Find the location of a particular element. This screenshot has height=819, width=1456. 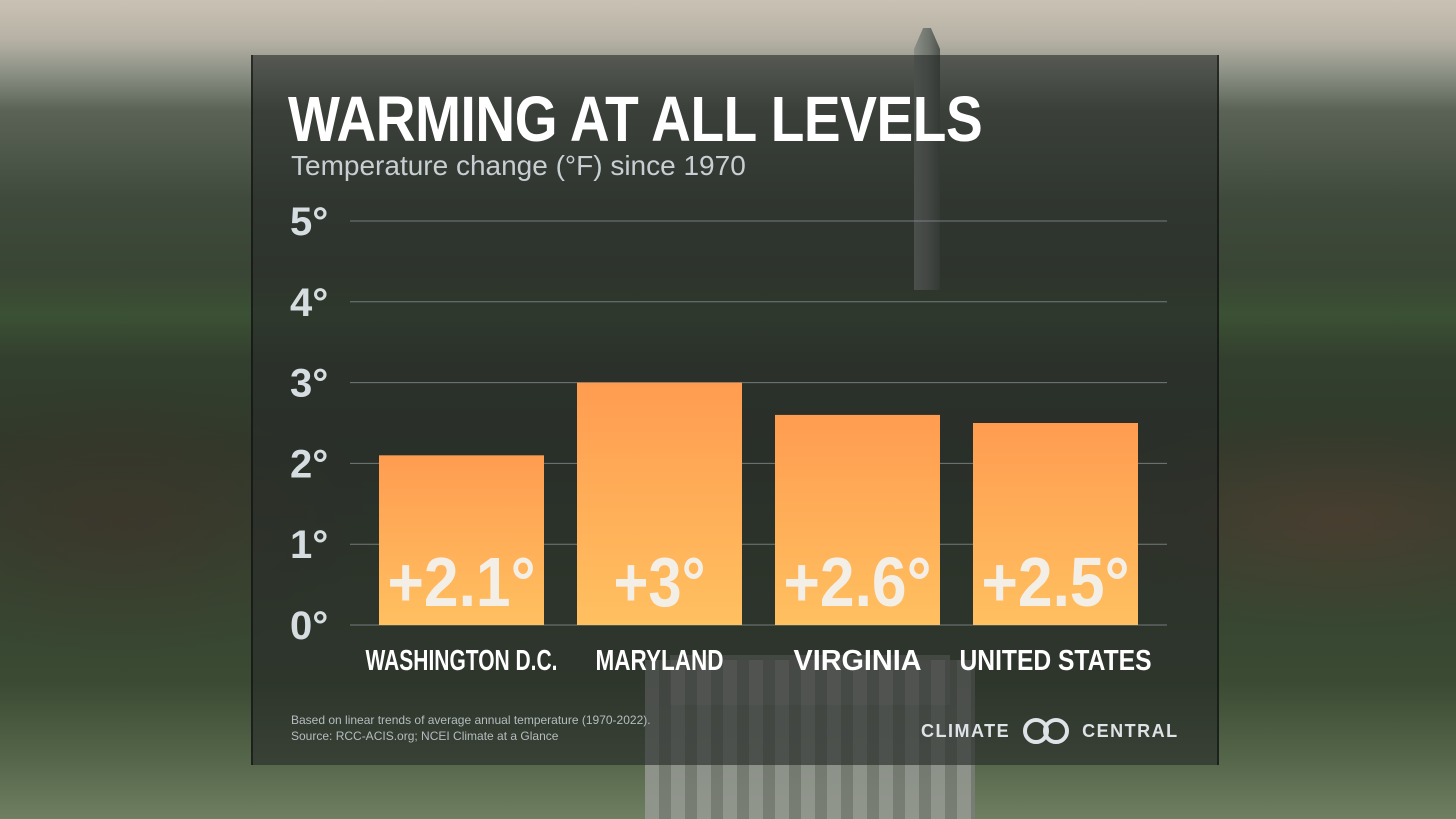

climate-central-rings-icon is located at coordinates (1046, 731).